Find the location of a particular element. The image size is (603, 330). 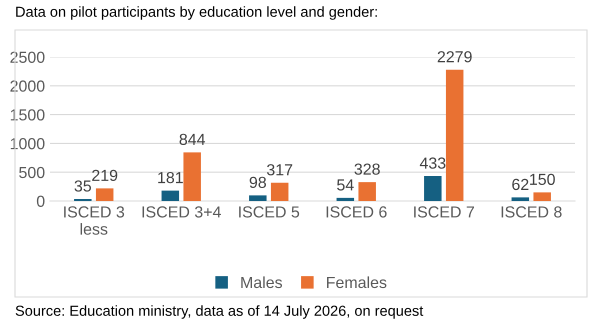

data-label: 35 is located at coordinates (83, 186).